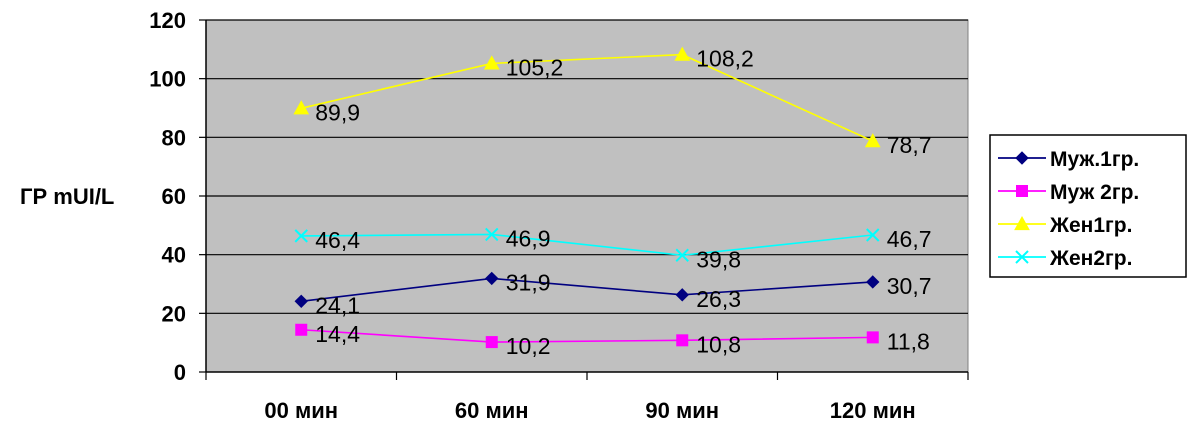 Image resolution: width=1188 pixels, height=426 pixels. What do you see at coordinates (725, 59) in the screenshot?
I see `data-label: 108,2` at bounding box center [725, 59].